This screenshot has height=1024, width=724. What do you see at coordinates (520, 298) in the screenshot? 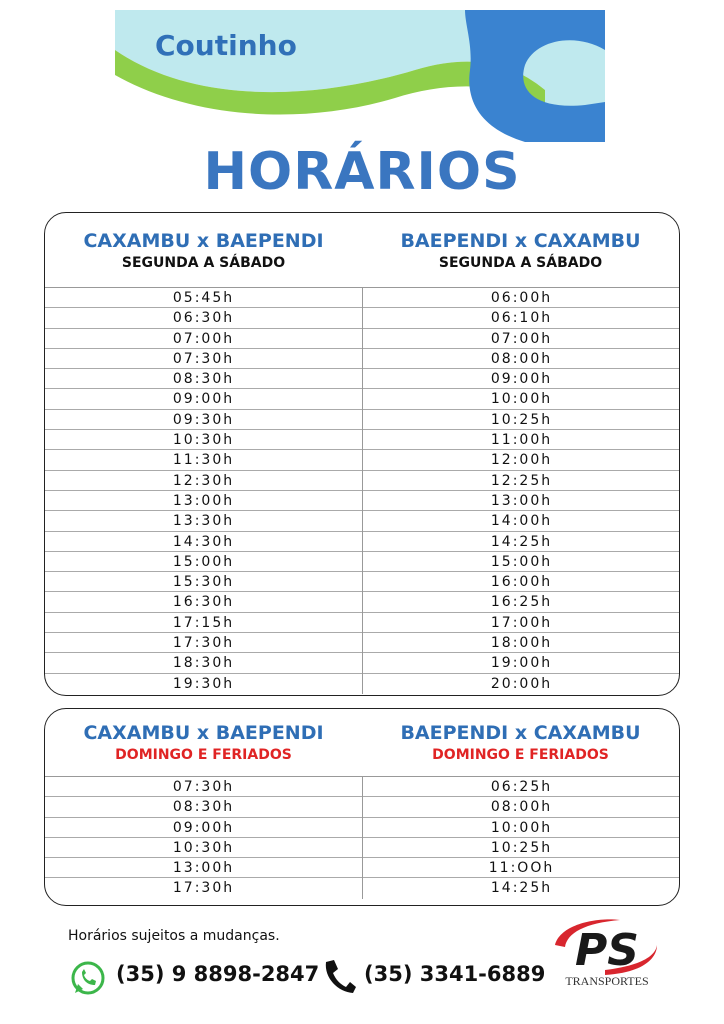
I see `time: 06:00h` at bounding box center [520, 298].